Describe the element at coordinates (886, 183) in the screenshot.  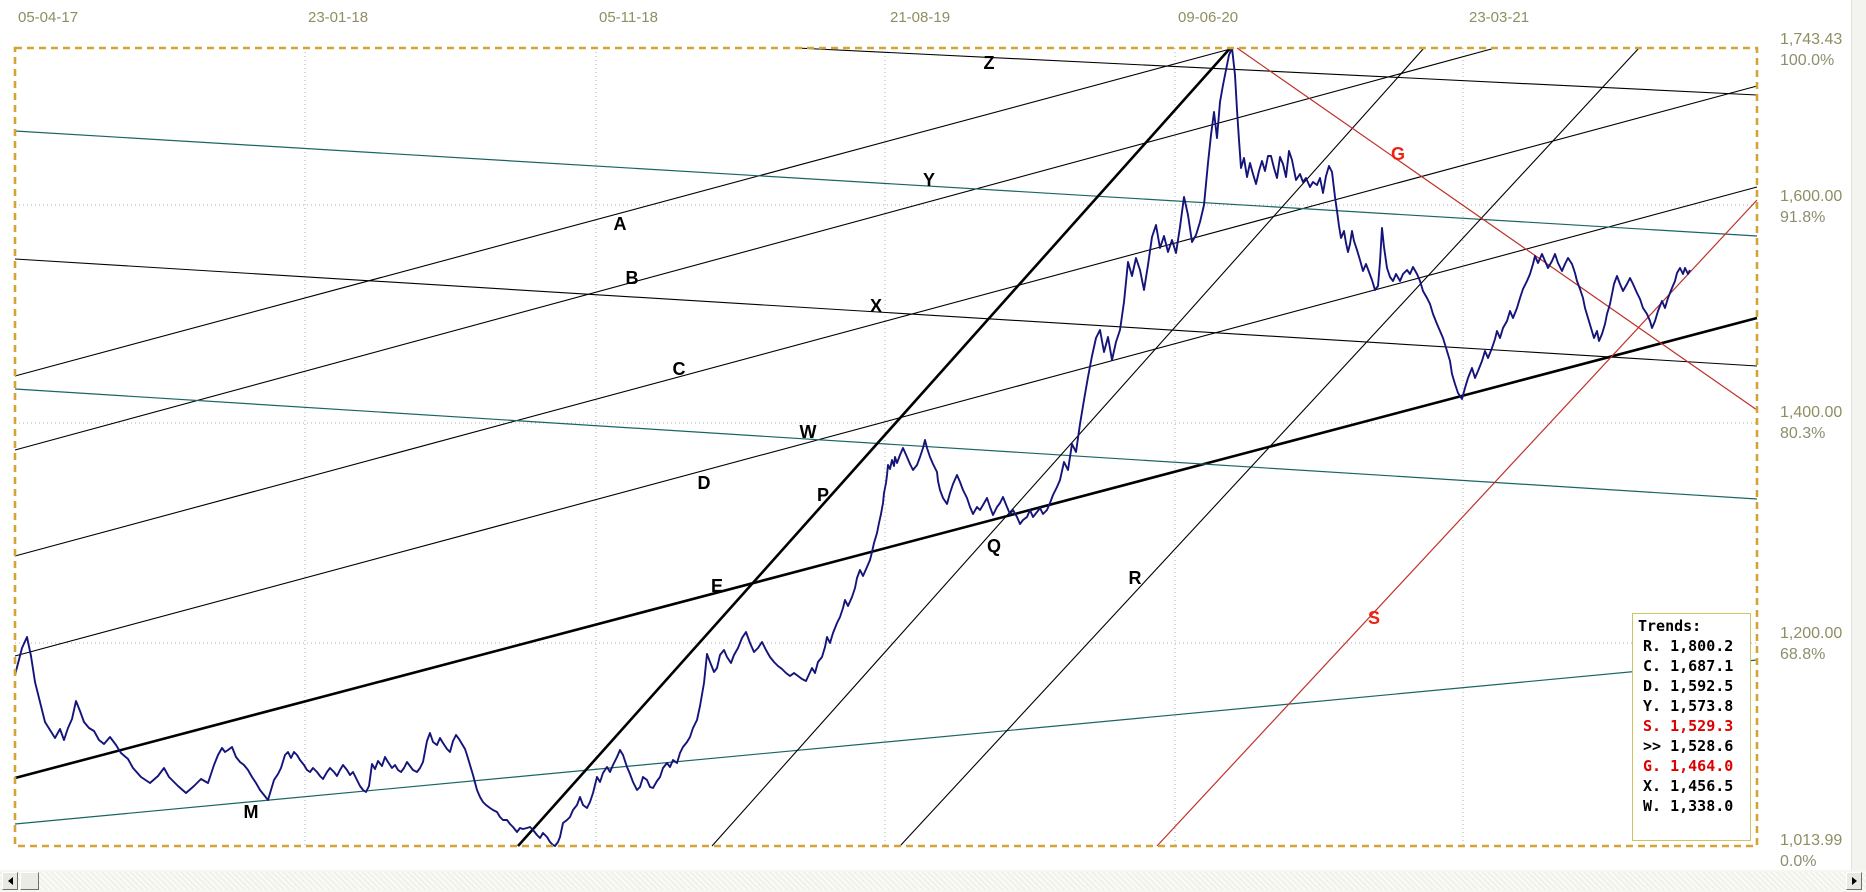
I see `trend-line-Y` at that location.